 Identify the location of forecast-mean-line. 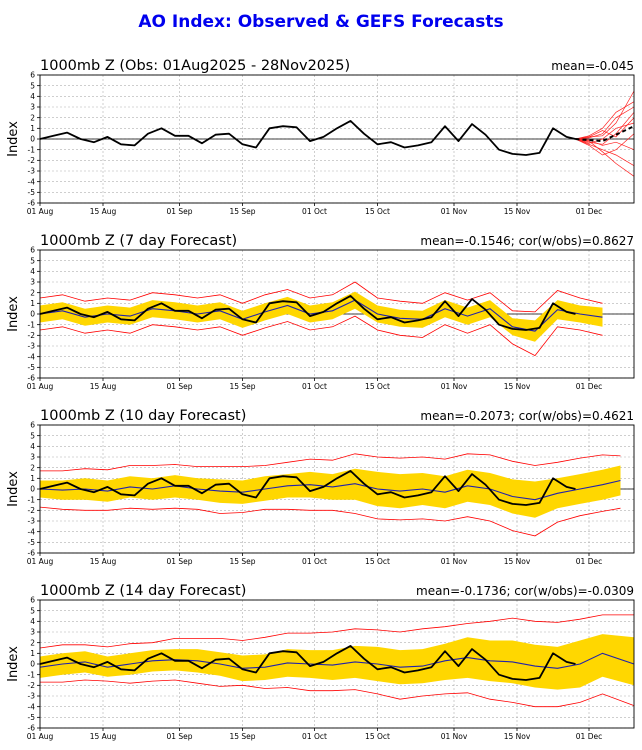
(330, 490).